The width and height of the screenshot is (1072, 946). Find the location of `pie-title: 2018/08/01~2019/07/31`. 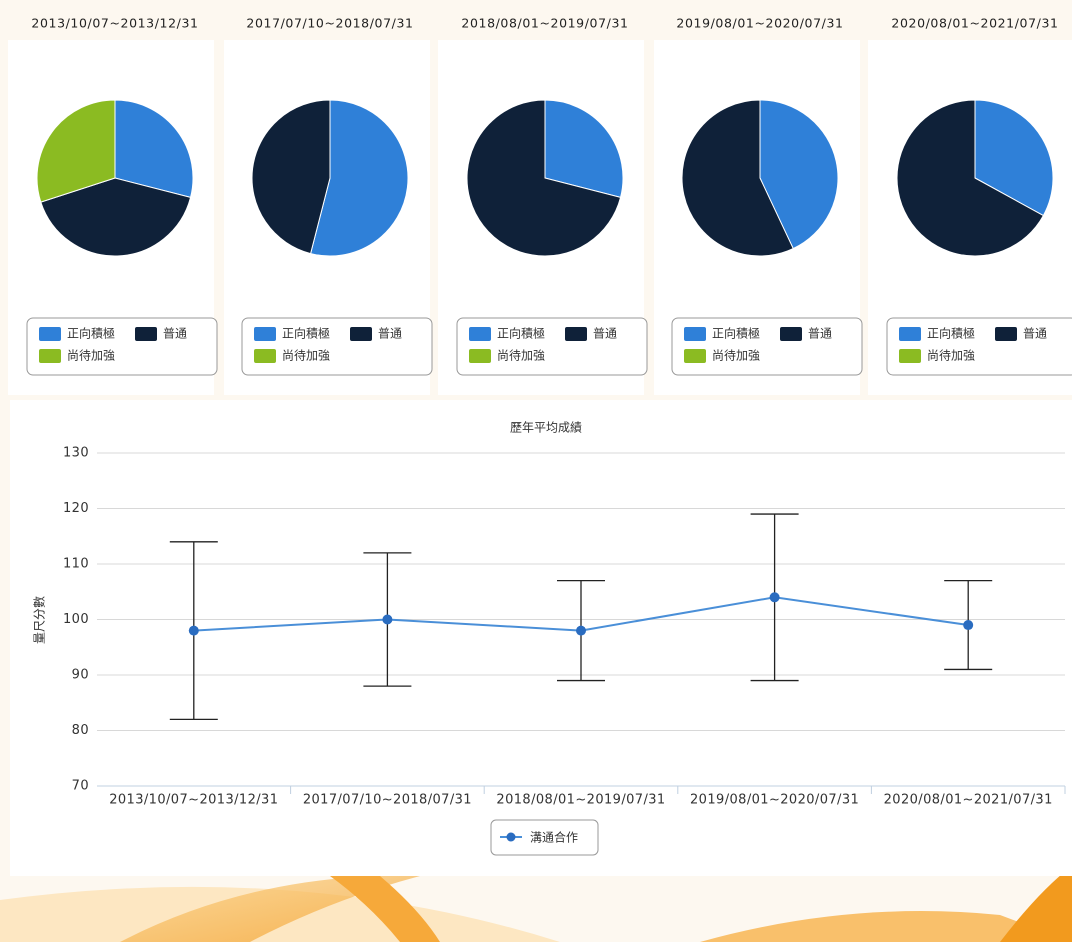

pie-title: 2018/08/01~2019/07/31 is located at coordinates (544, 23).